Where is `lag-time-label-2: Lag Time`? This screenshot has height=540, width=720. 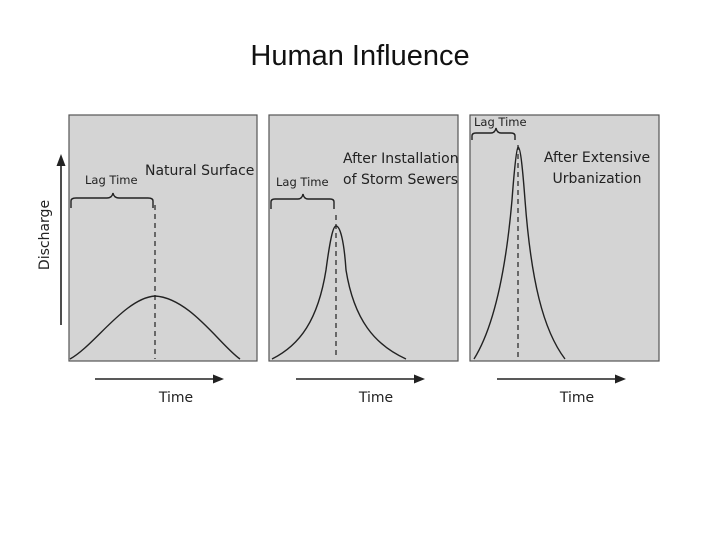 lag-time-label-2: Lag Time is located at coordinates (302, 182).